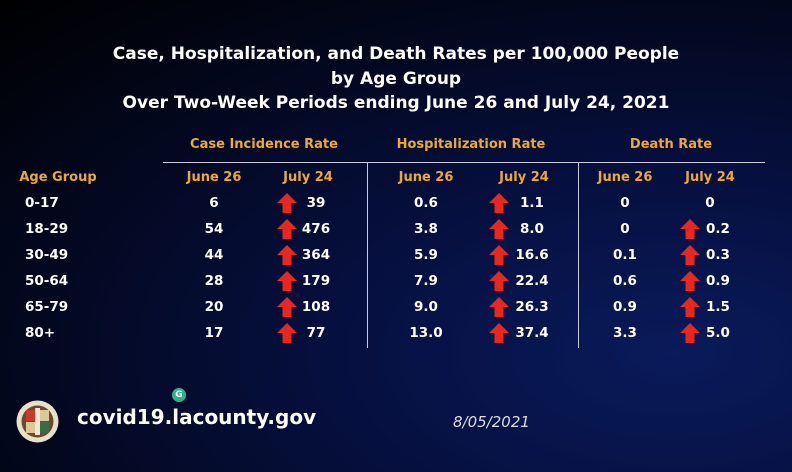  I want to click on age-group-label: 65-79, so click(47, 307).